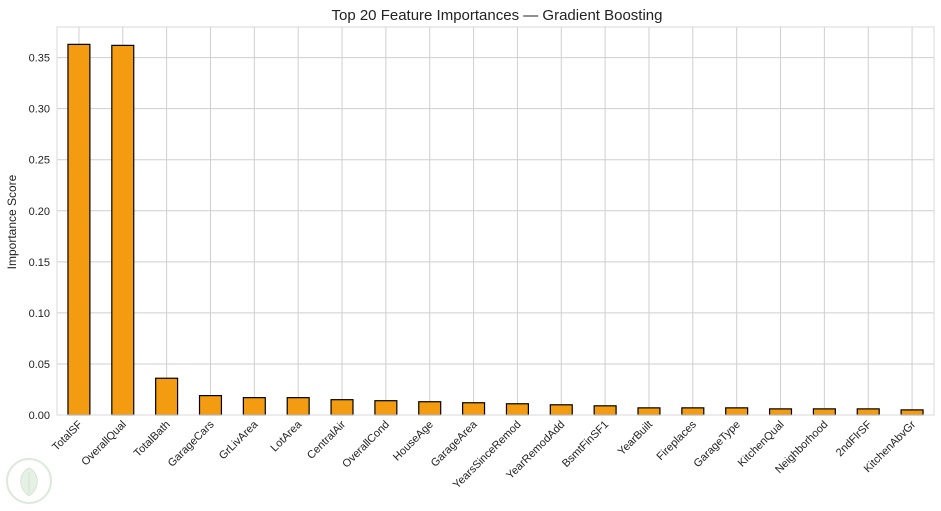 Image resolution: width=941 pixels, height=511 pixels. I want to click on y-tick-label: 0.15, so click(39, 263).